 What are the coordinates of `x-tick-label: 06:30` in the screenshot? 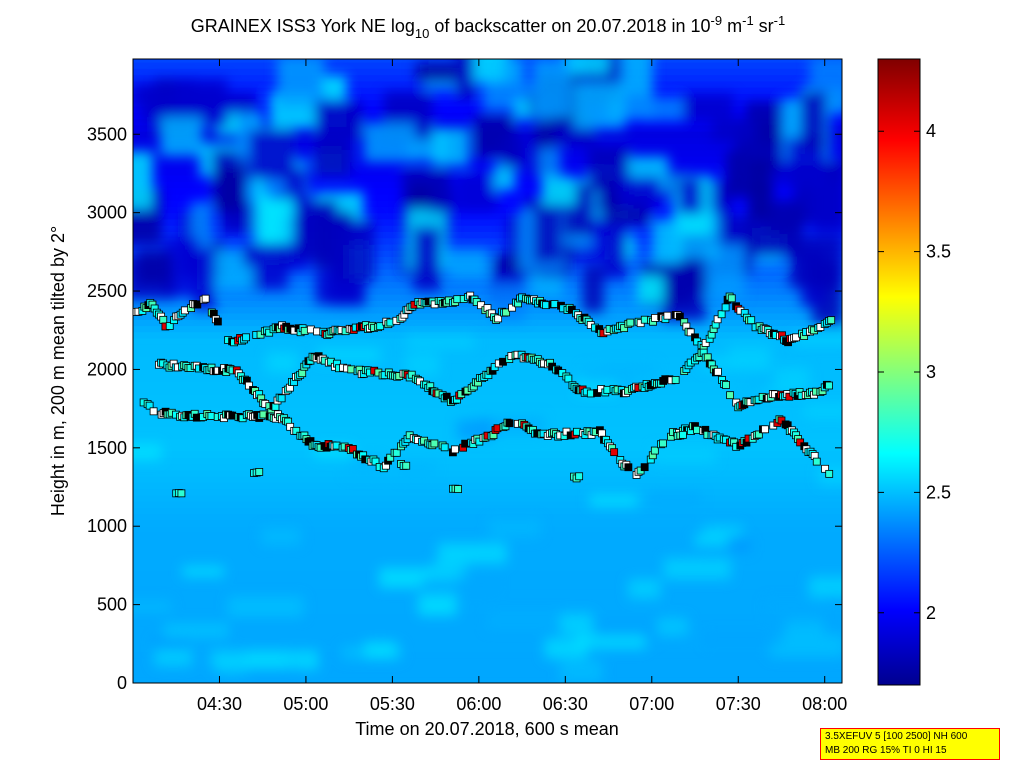 It's located at (565, 704).